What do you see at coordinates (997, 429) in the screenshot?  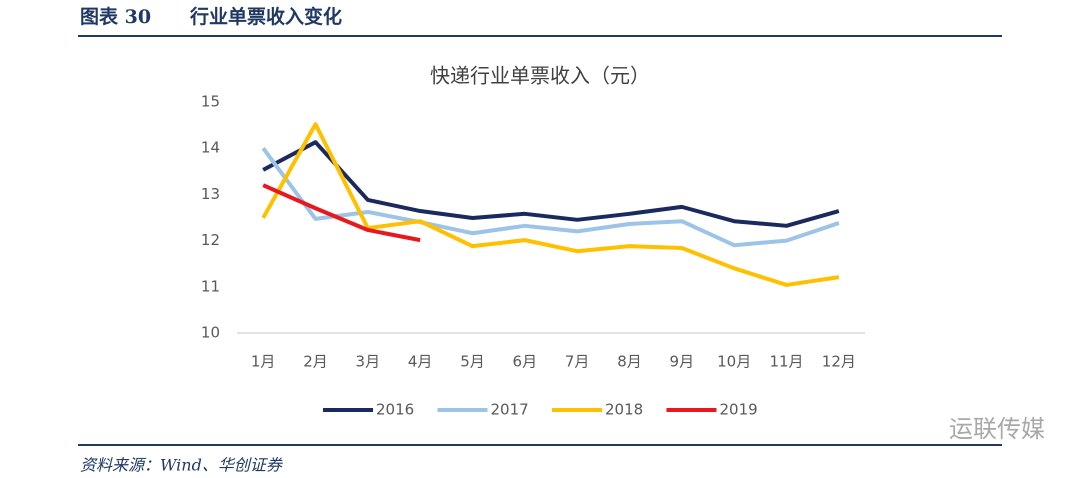 I see `watermark: 运联传媒` at bounding box center [997, 429].